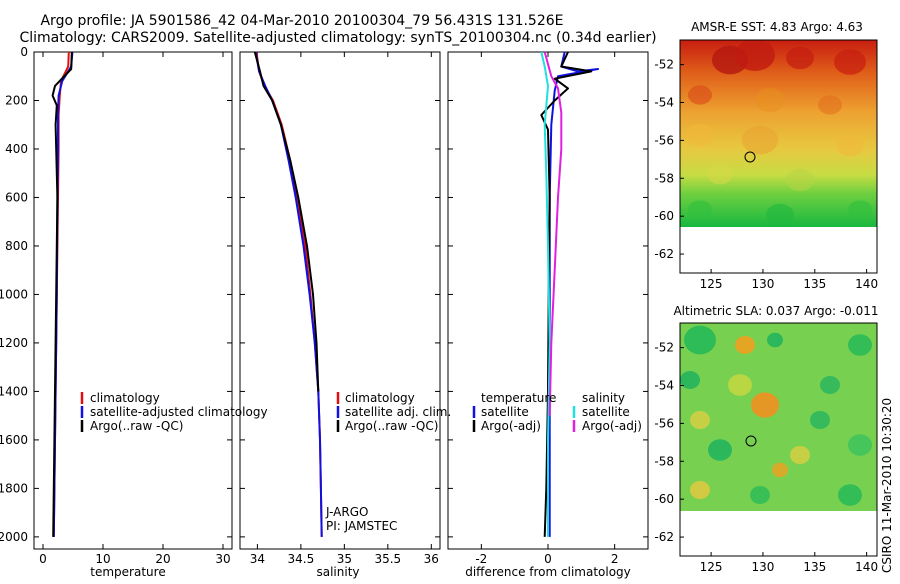 The height and width of the screenshot is (584, 900). Describe the element at coordinates (162, 559) in the screenshot. I see `x-tick-label: 20` at that location.